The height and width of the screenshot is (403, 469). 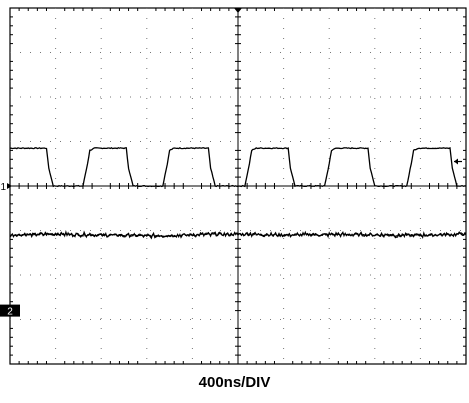 I want to click on channel-marker-label: 1, so click(x=3, y=187).